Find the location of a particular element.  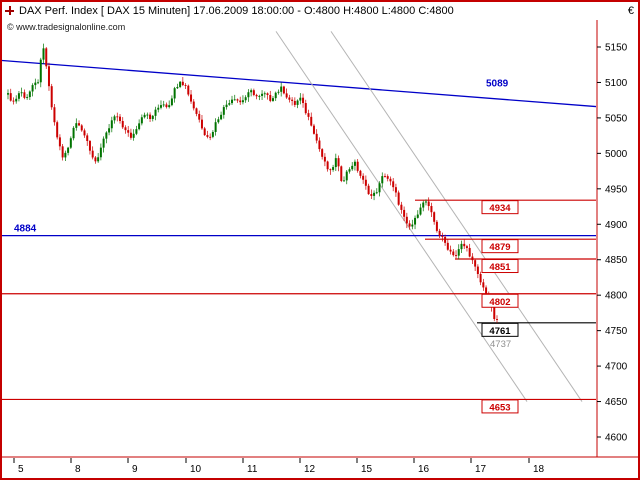

level-label-4851: 4851 is located at coordinates (500, 266).